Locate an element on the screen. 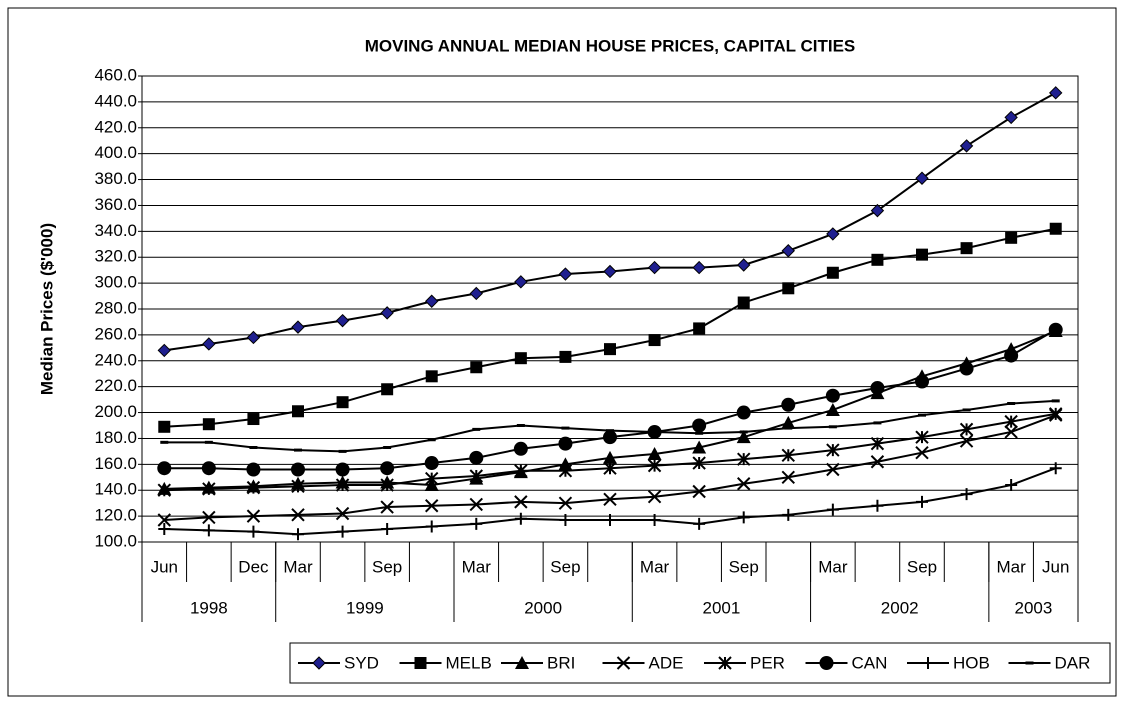 Image resolution: width=1125 pixels, height=704 pixels. legend-label: ADE is located at coordinates (666, 662).